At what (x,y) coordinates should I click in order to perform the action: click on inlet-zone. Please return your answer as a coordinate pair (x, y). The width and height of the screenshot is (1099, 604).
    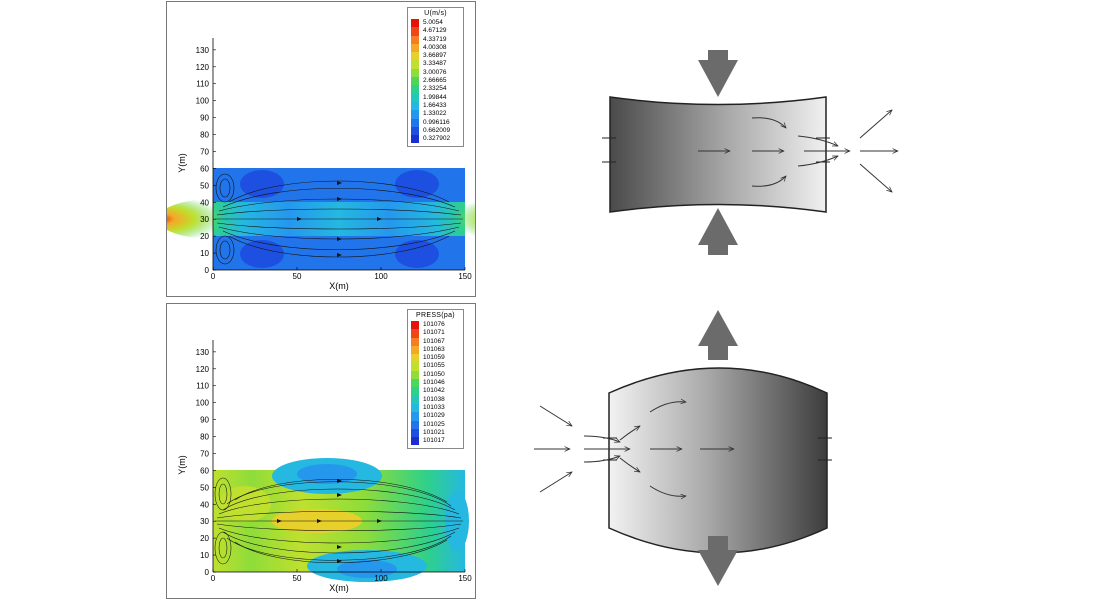
    Looking at the image, I should click on (245, 504).